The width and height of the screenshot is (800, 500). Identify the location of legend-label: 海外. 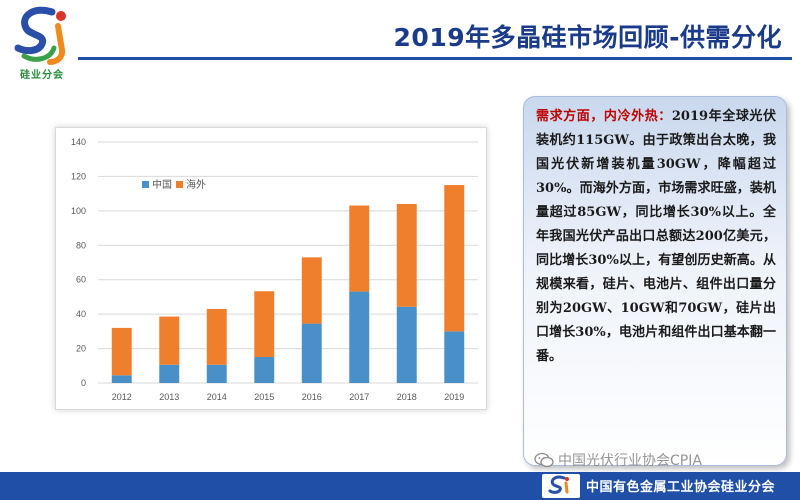
(196, 184).